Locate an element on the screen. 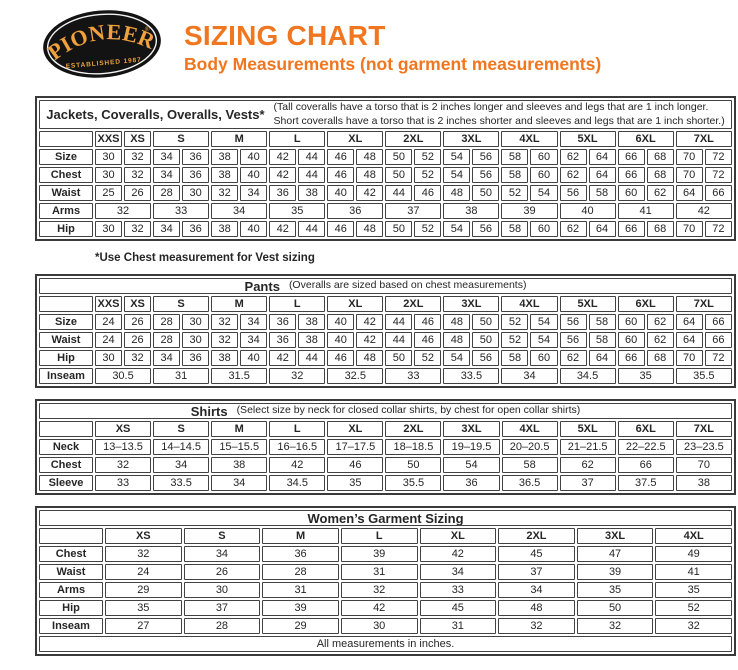 The width and height of the screenshot is (738, 670). womens-garment-sizing-title-cell: Women’s Garment Sizing is located at coordinates (385, 518).